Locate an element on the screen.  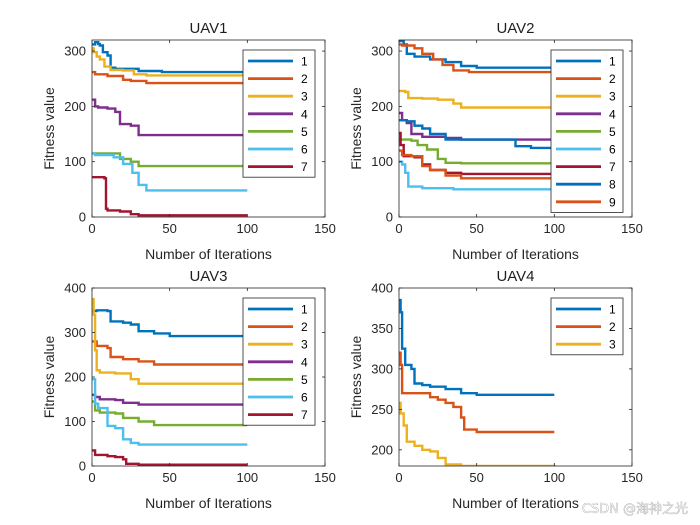
chart-title: UAV2 is located at coordinates (515, 28).